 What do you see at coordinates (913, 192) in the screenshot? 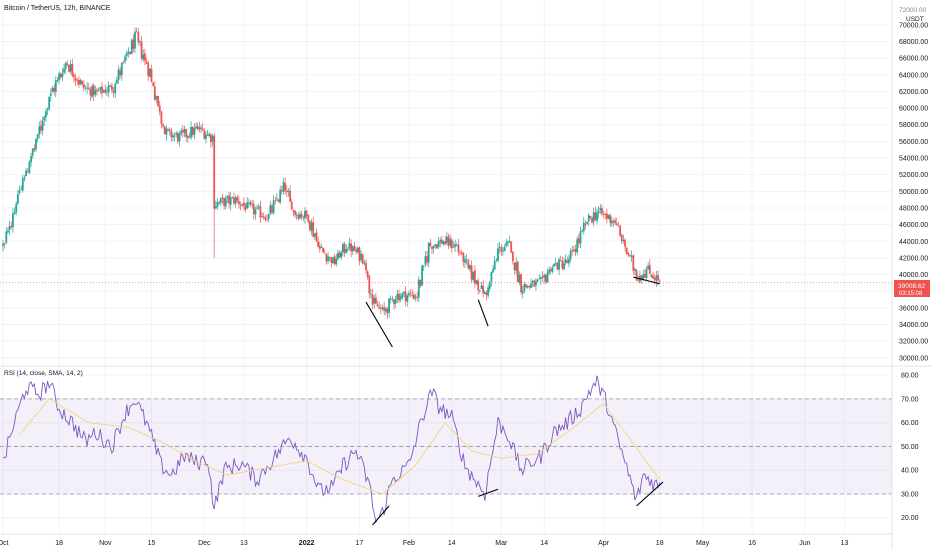
I see `y-tick-label: 50000.00` at bounding box center [913, 192].